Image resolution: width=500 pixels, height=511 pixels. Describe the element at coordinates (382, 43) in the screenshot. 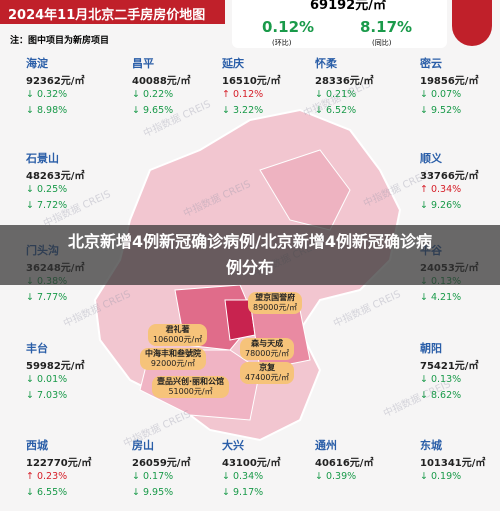

I see `yoy-label: (同比)` at that location.